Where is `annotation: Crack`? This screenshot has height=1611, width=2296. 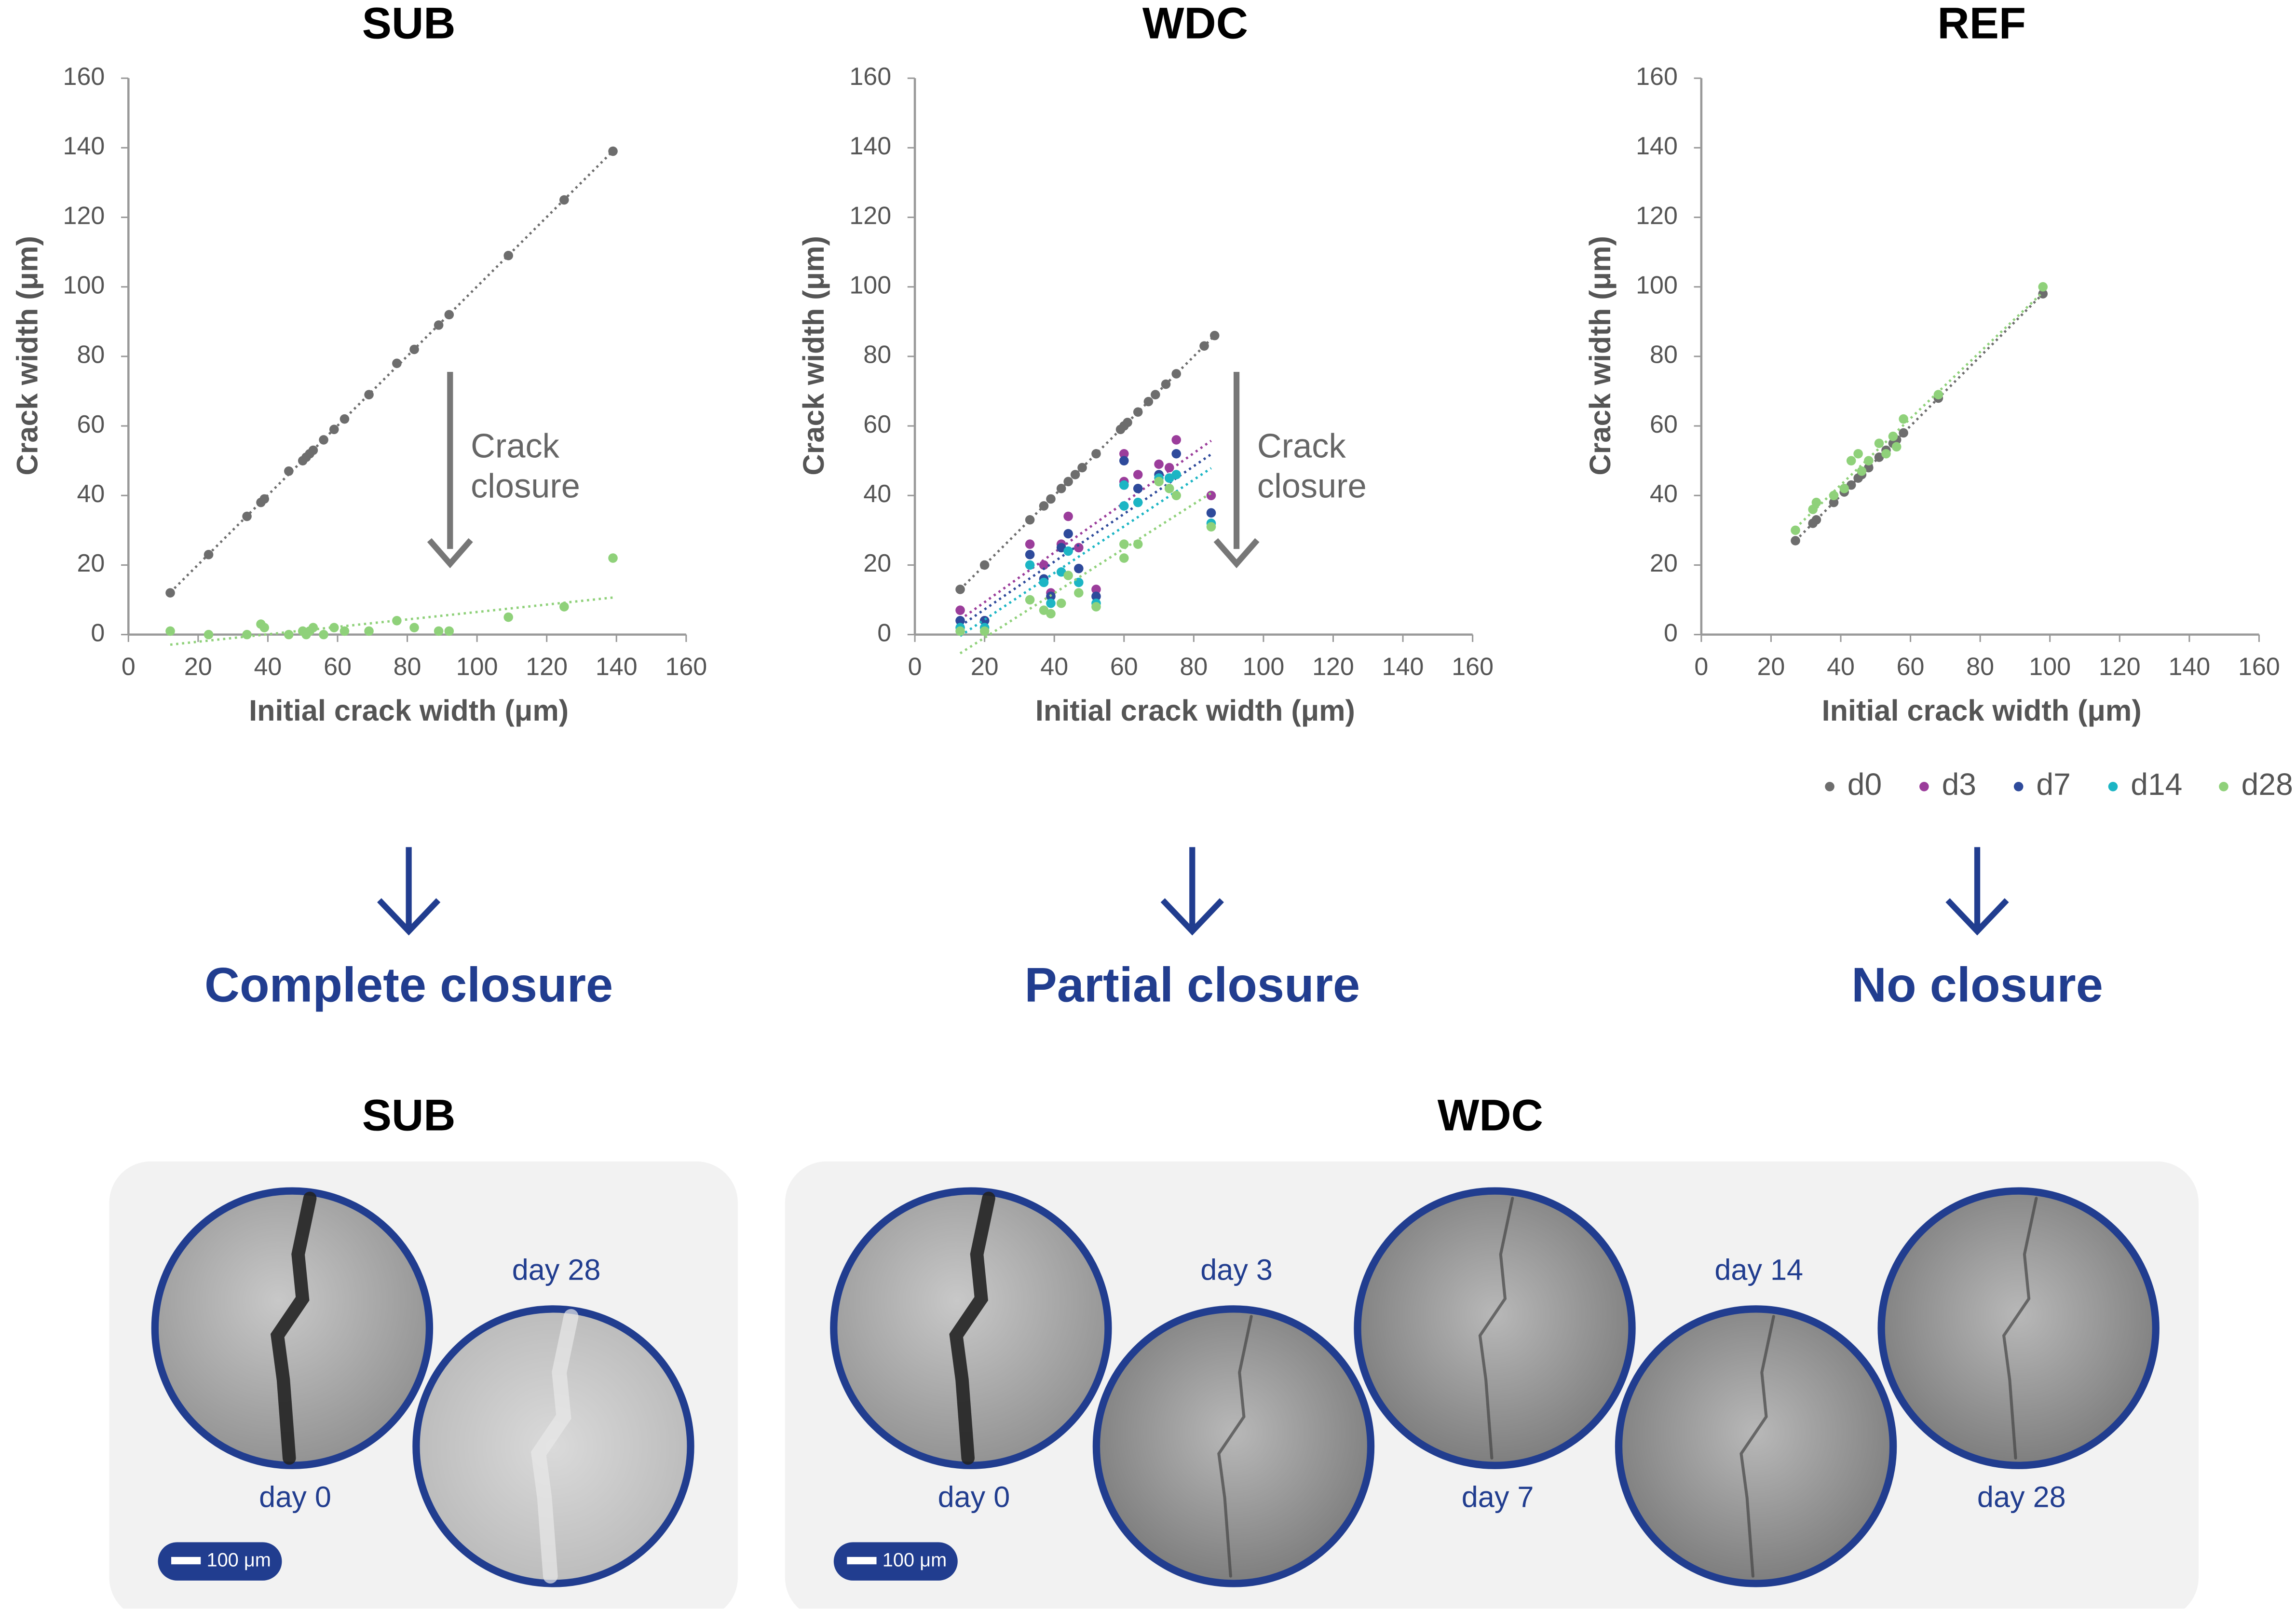
annotation: Crack is located at coordinates (515, 446).